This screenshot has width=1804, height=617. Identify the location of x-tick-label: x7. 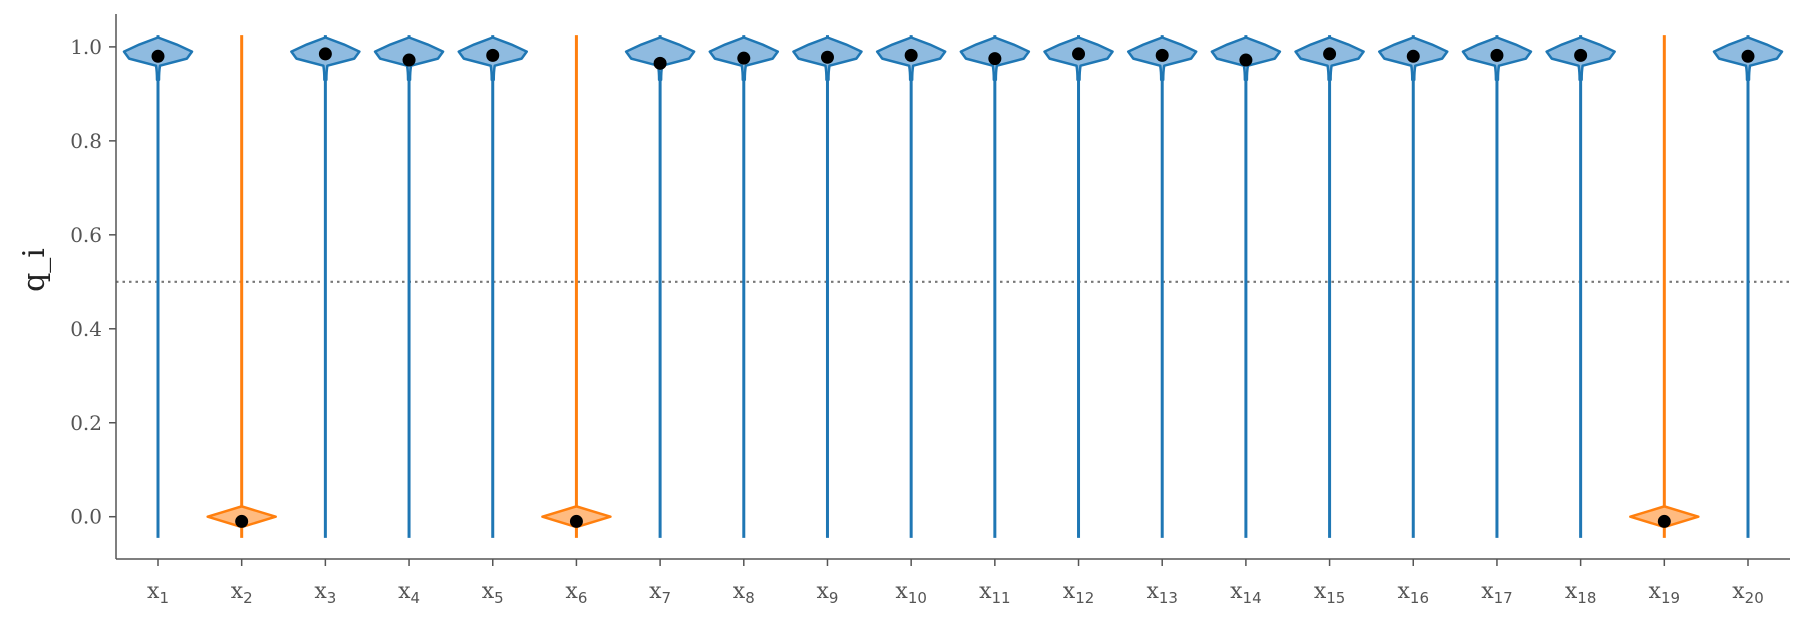
(660, 593).